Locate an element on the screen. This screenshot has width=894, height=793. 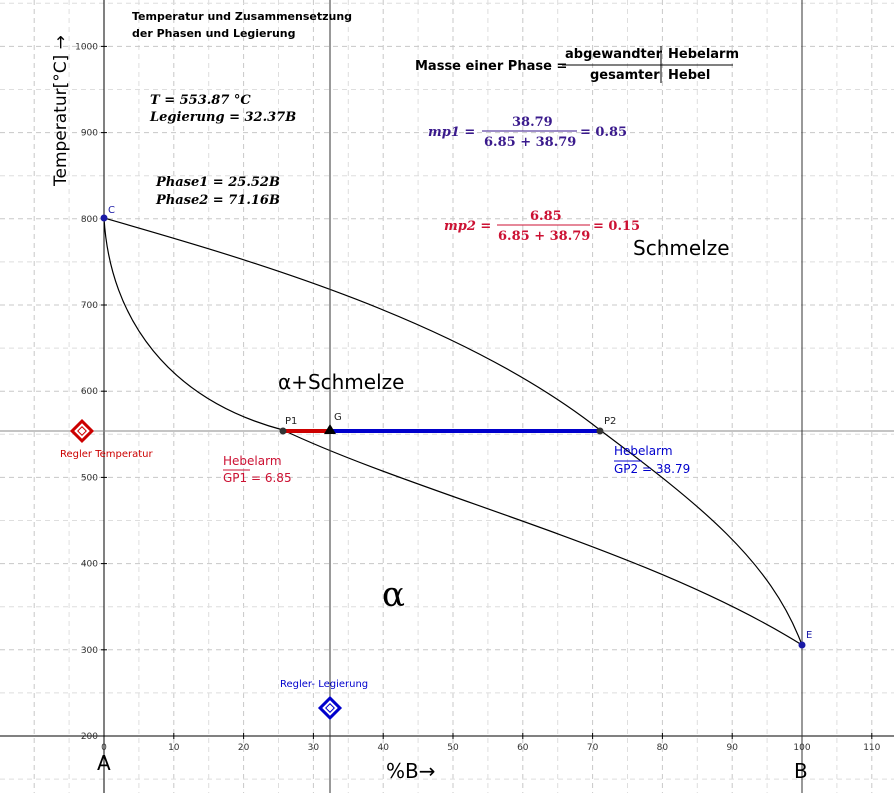
y-tick-label: 900 is located at coordinates (89, 134).